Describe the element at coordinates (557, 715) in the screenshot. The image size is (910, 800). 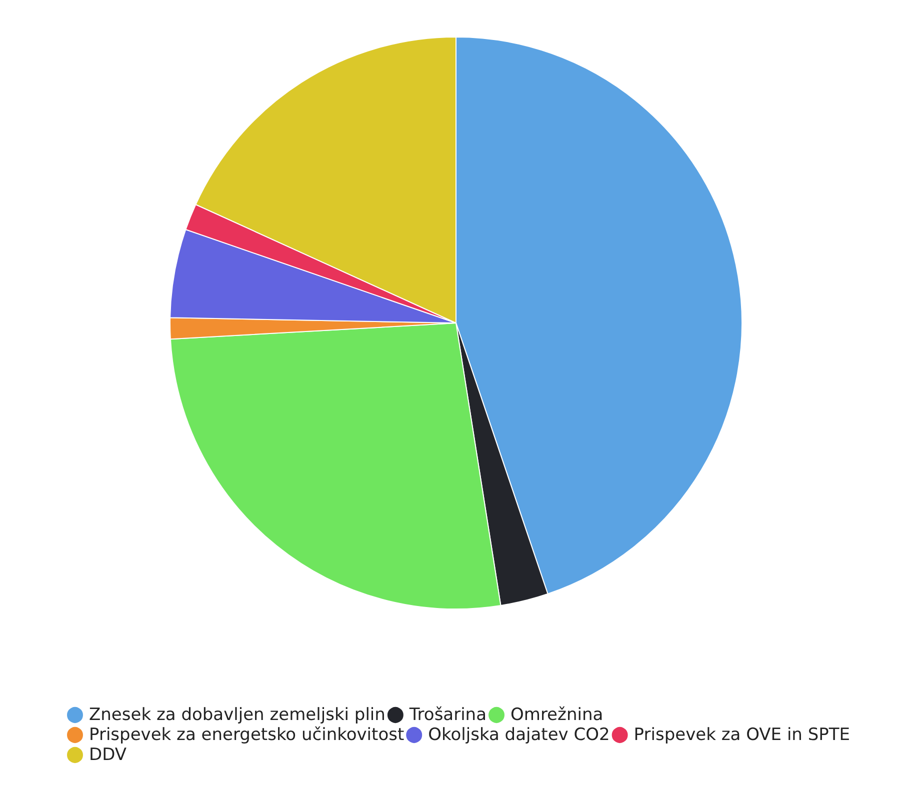
I see `legend-label: Omrežnina` at that location.